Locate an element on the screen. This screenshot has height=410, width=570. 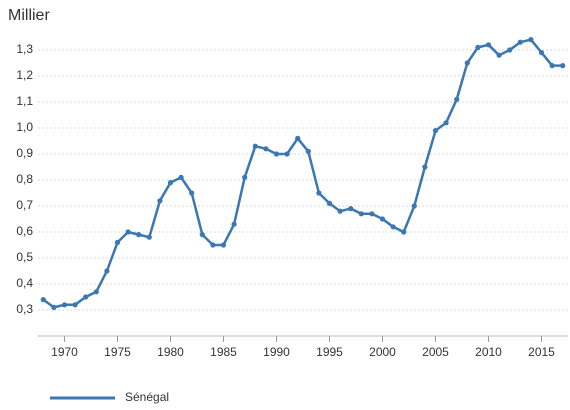
y-tick-label: 0,4 is located at coordinates (24, 283).